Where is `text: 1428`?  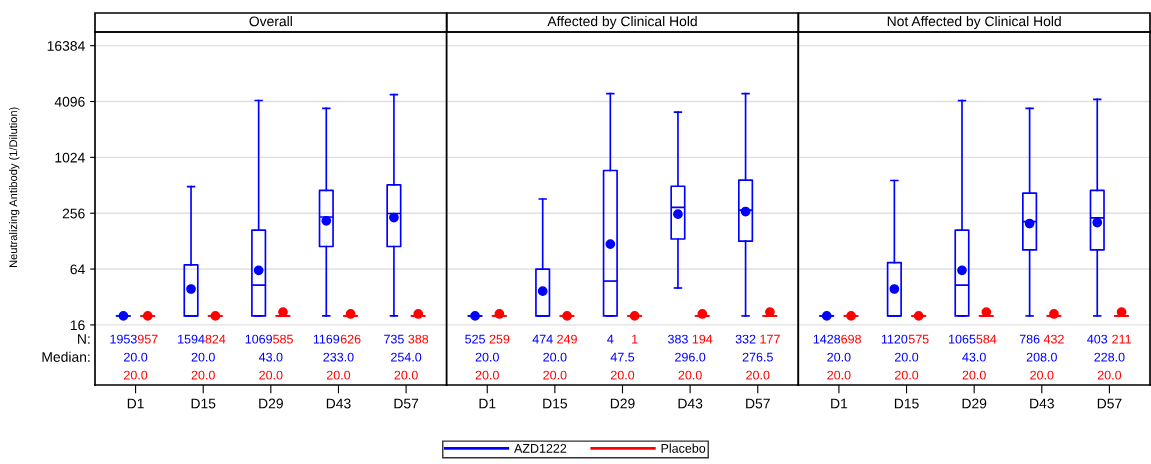
text: 1428 is located at coordinates (827, 339).